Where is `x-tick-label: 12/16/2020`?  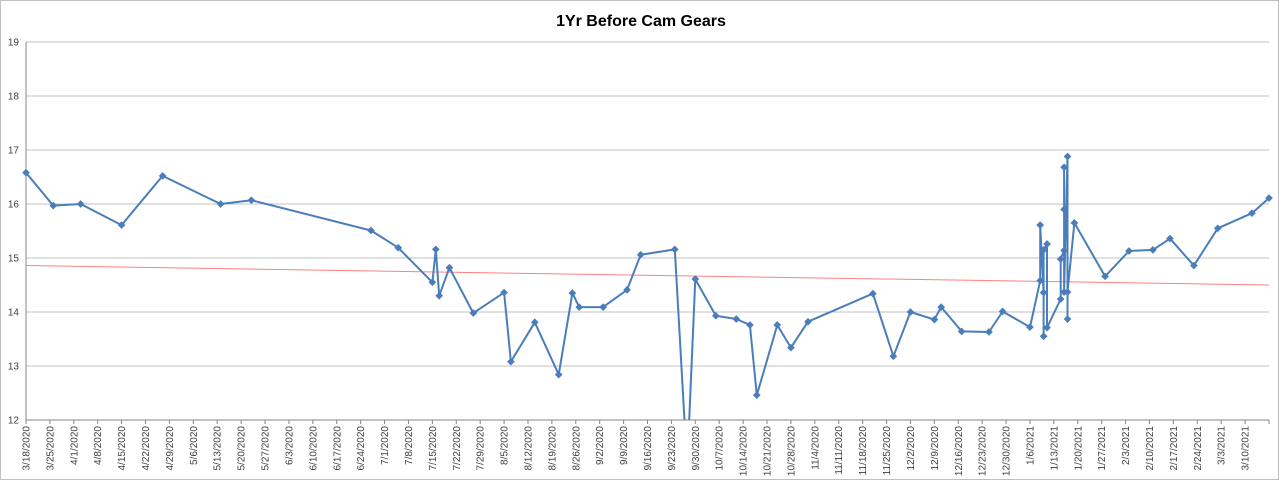 x-tick-label: 12/16/2020 is located at coordinates (959, 451).